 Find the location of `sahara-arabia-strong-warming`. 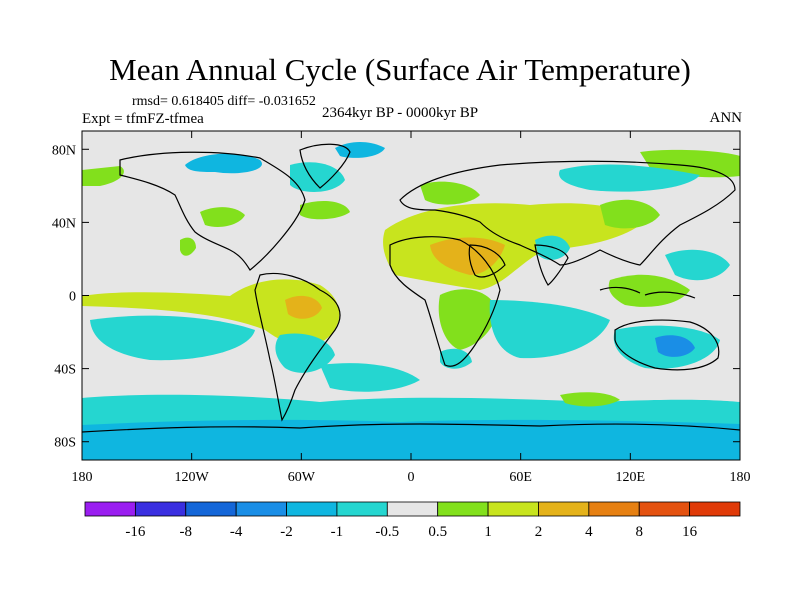

sahara-arabia-strong-warming is located at coordinates (467, 256).